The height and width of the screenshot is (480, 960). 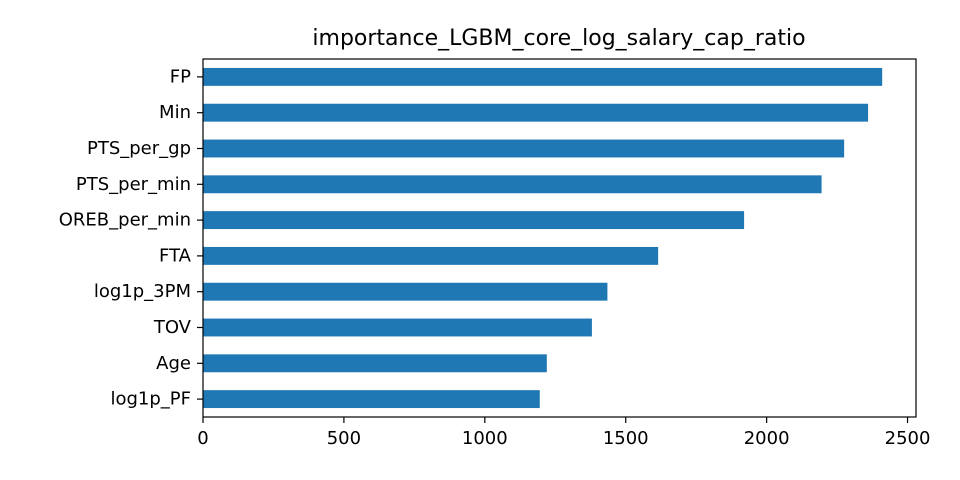 I want to click on y-tick-label: TOV, so click(x=172, y=327).